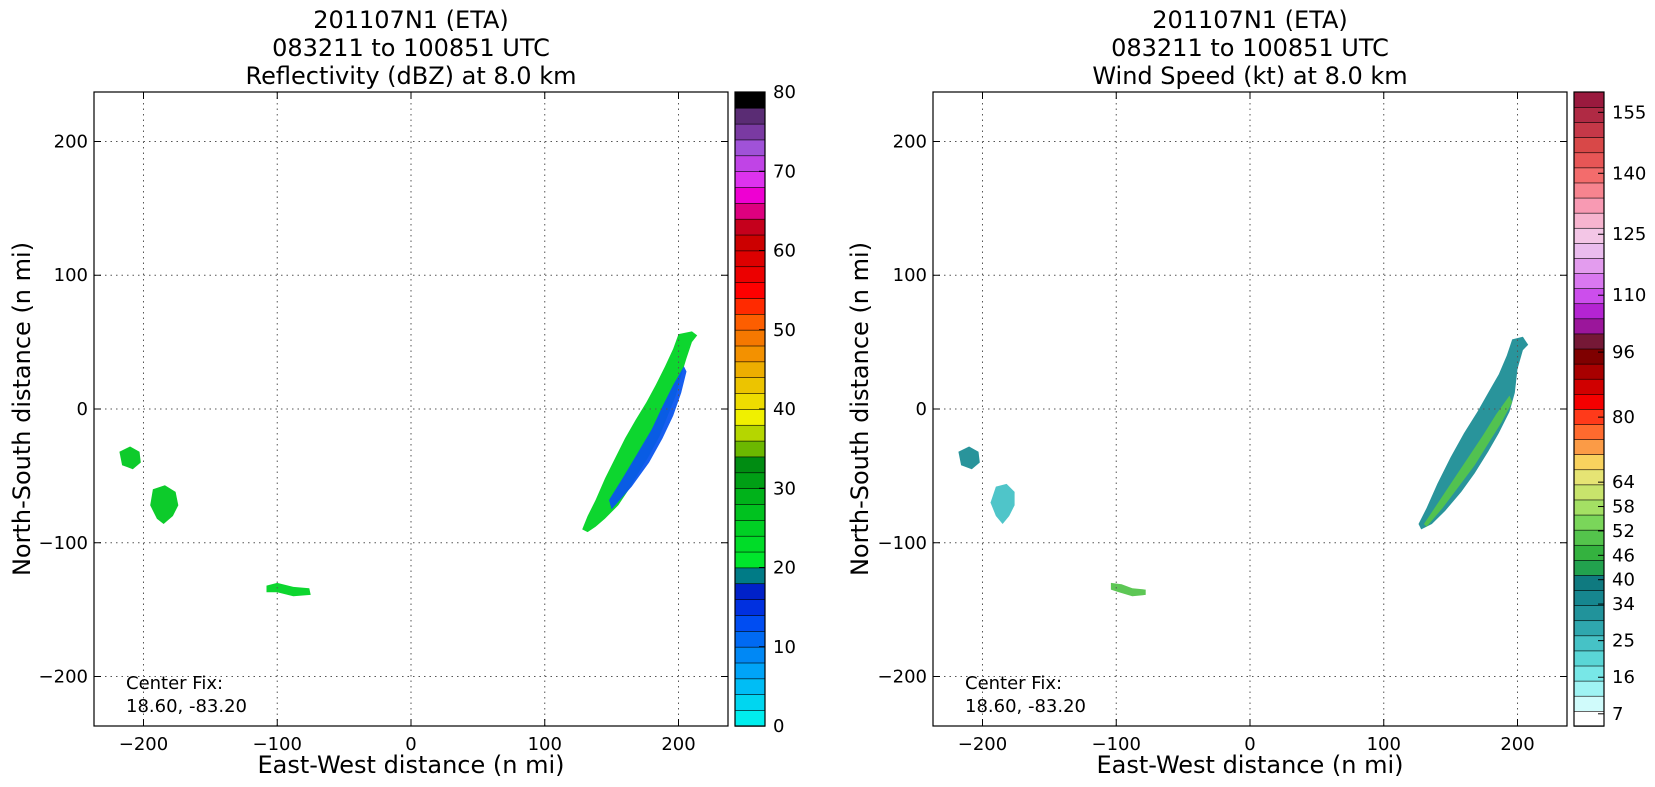 This screenshot has height=787, width=1655. What do you see at coordinates (545, 744) in the screenshot?
I see `x-tick-label: 100` at bounding box center [545, 744].